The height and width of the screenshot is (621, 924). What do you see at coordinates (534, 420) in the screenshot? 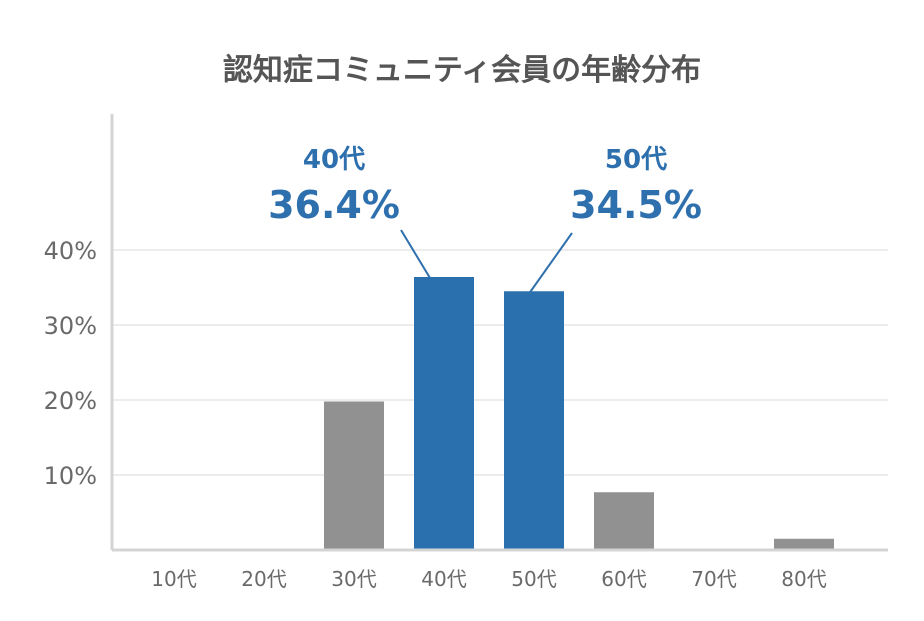
I see `bar-50代` at bounding box center [534, 420].